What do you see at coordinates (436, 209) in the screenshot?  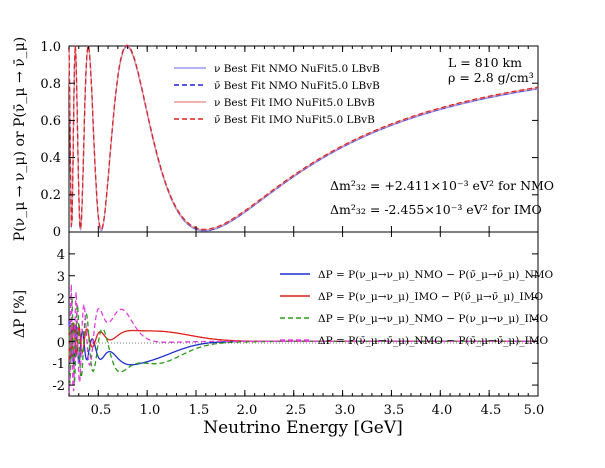 I see `dm-imo-annotation: Δm²₃₂ = -2.455×10⁻³ eV² for IMO` at bounding box center [436, 209].